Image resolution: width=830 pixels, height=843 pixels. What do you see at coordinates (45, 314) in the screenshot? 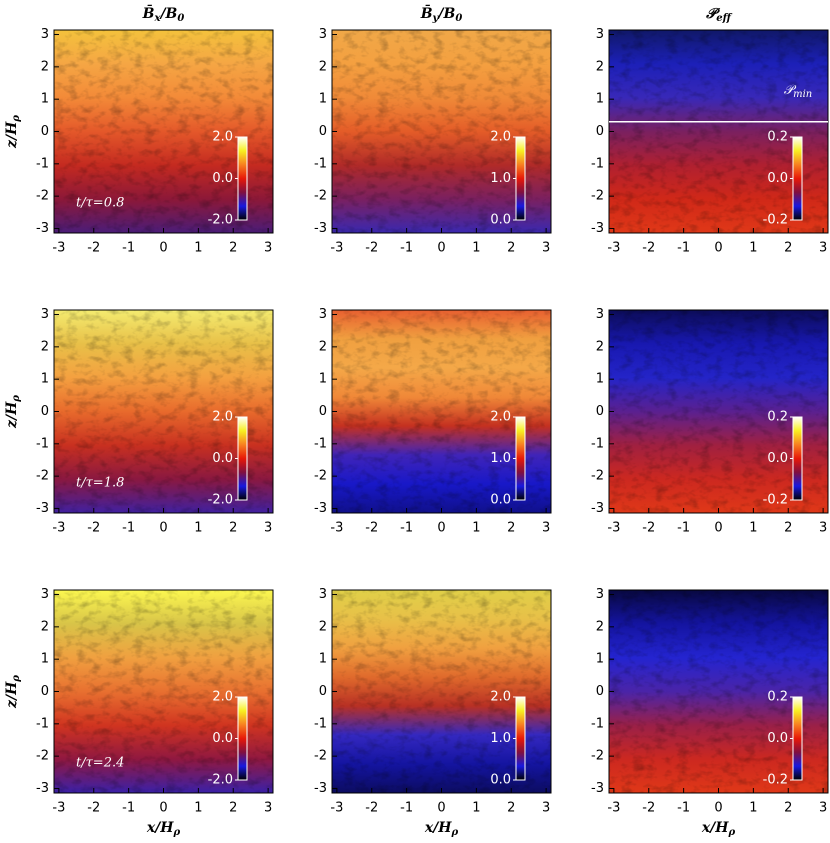
I see `y-tick-label: 3` at bounding box center [45, 314].